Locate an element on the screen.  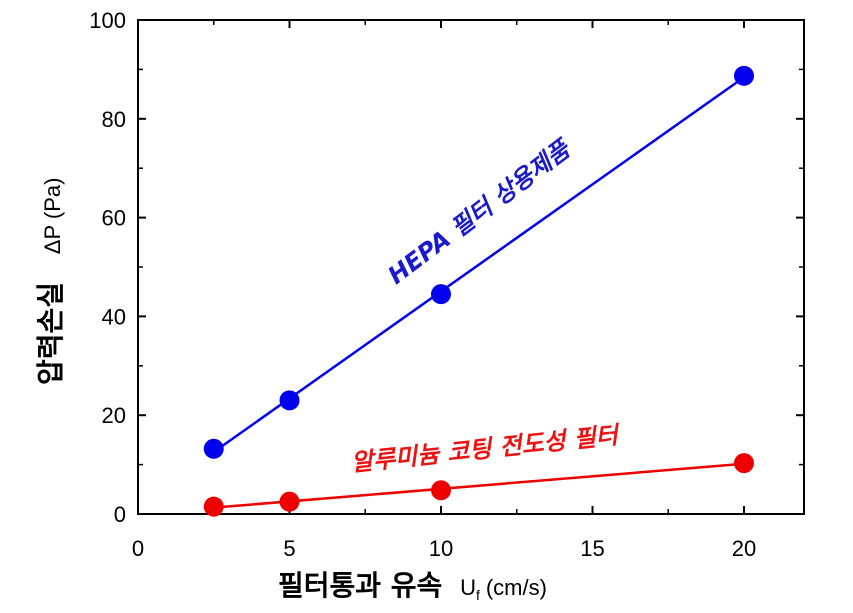
y-tick-label: 40 is located at coordinates (114, 316).